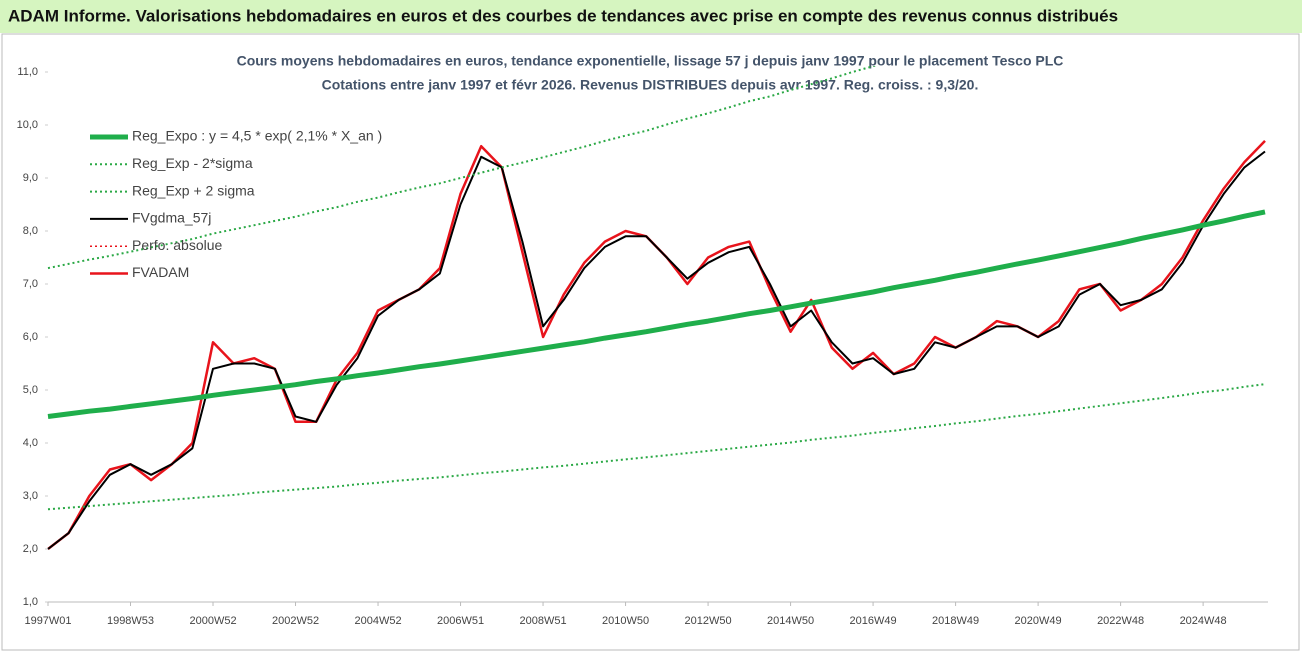  What do you see at coordinates (873, 621) in the screenshot?
I see `x-tick-label: 2016W49` at bounding box center [873, 621].